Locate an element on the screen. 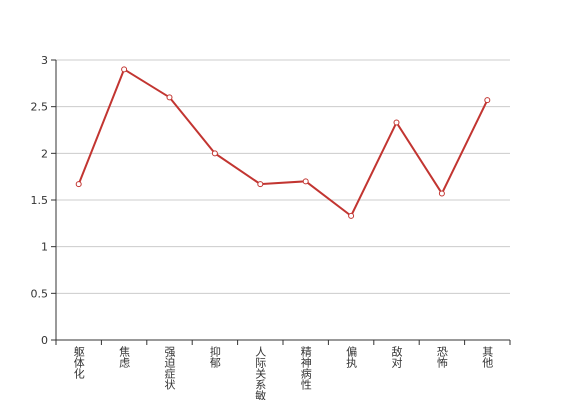 Image resolution: width=567 pixels, height=400 pixels. x-tick-label: 精神病性 is located at coordinates (305, 368).